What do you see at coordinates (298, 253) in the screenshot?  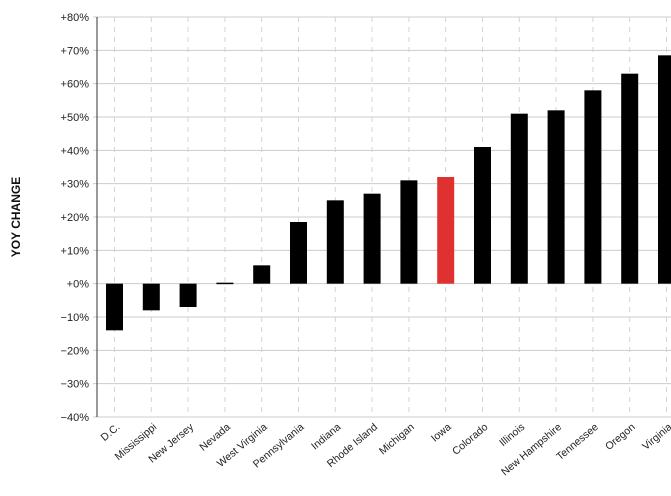 I see `bar-pennsylvania` at bounding box center [298, 253].